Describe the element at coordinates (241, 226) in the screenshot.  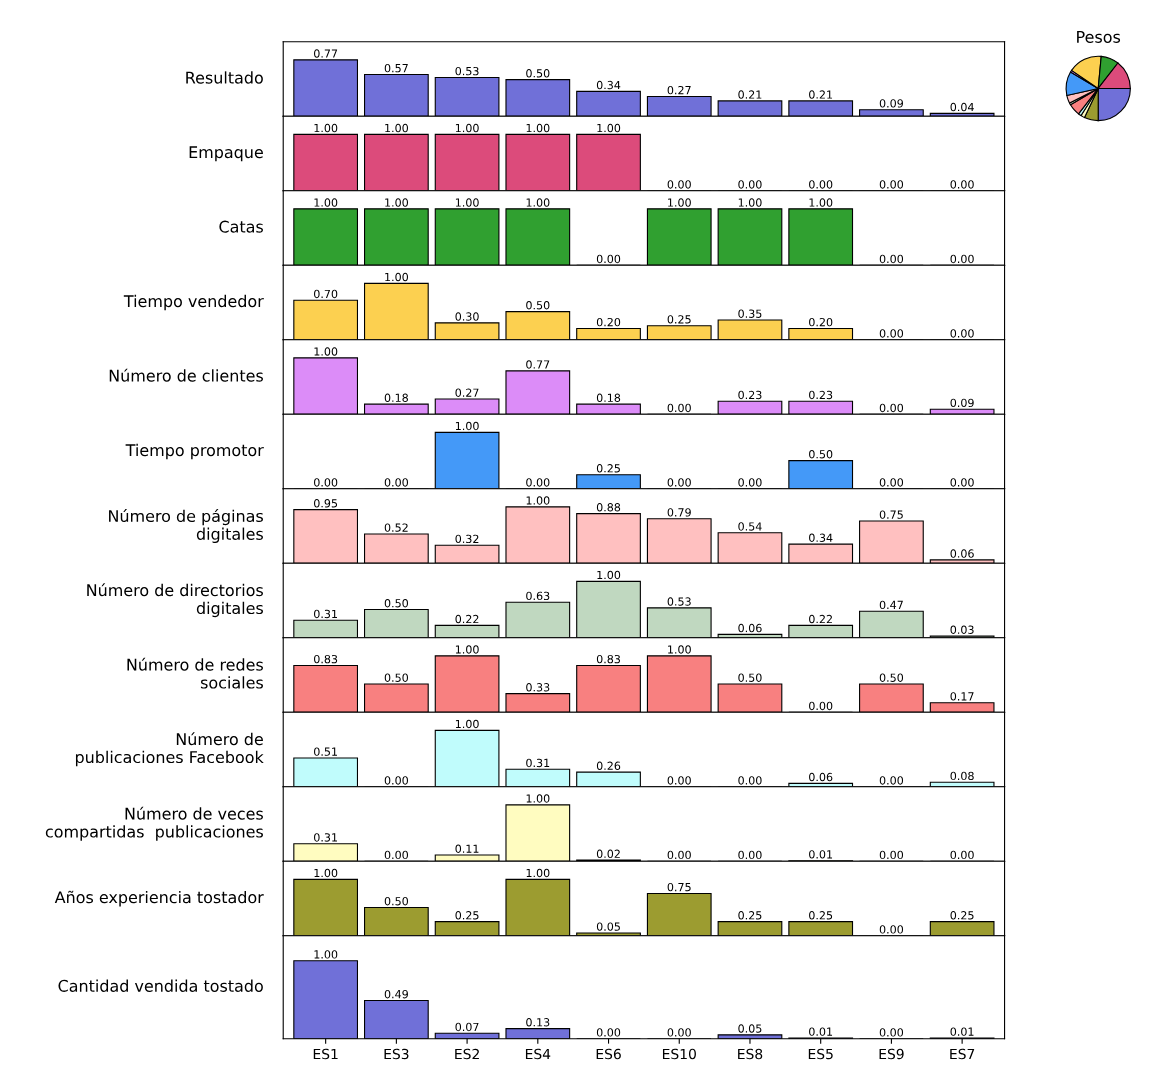
I see `y-axis-title: Catas` at that location.